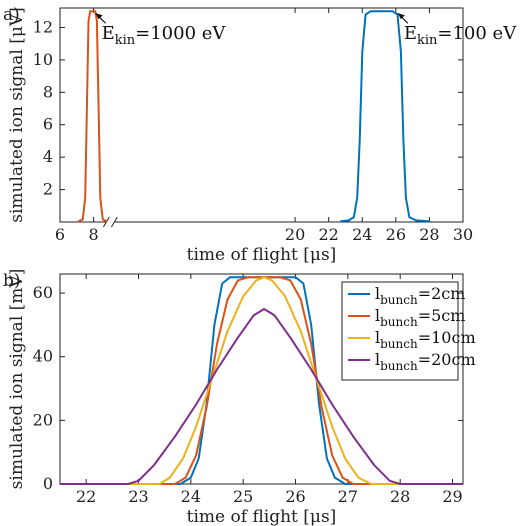 The image size is (520, 526). I want to click on panel-label: b), so click(12, 281).